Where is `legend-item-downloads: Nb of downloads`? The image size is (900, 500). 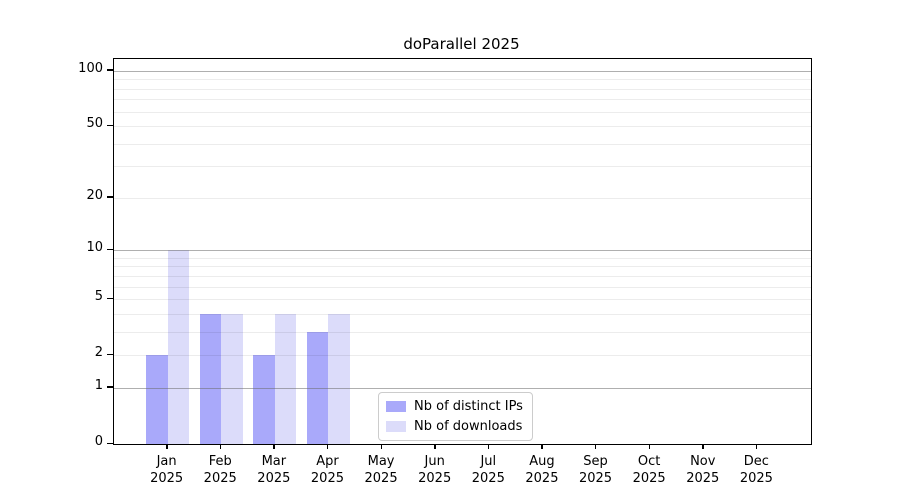 legend-item-downloads: Nb of downloads is located at coordinates (454, 426).